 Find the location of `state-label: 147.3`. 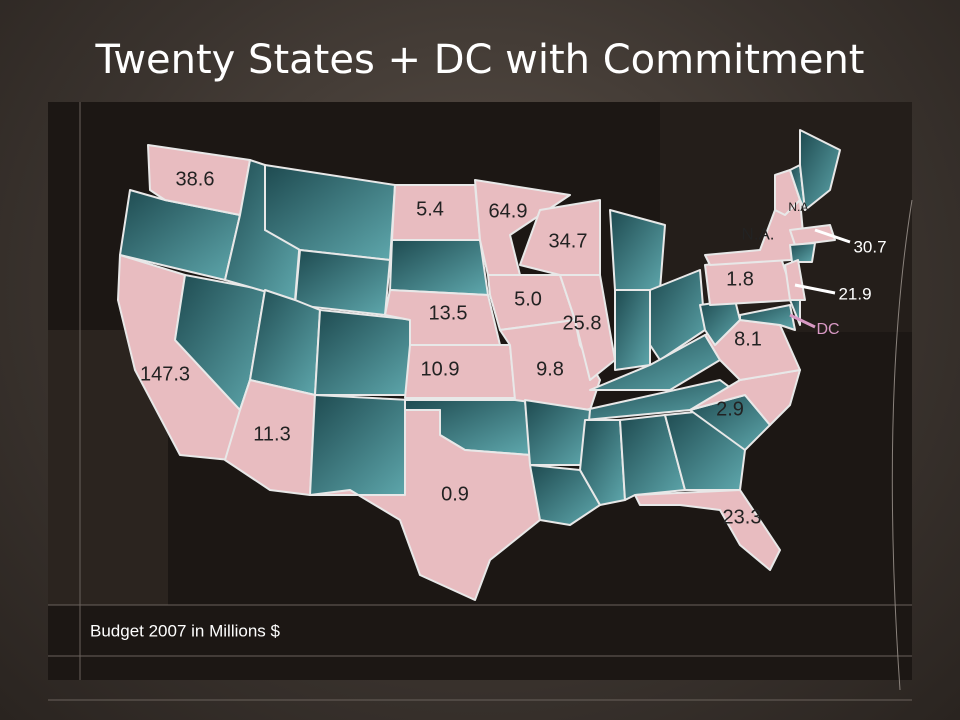

state-label: 147.3 is located at coordinates (165, 374).